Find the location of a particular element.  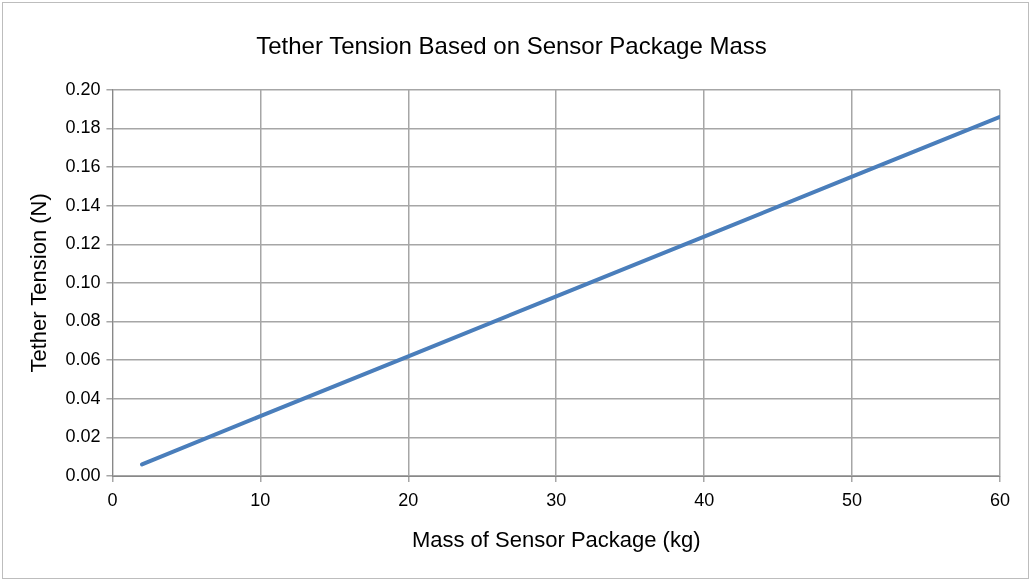

x-axis-title: Mass of Sensor Package (kg) is located at coordinates (556, 539).